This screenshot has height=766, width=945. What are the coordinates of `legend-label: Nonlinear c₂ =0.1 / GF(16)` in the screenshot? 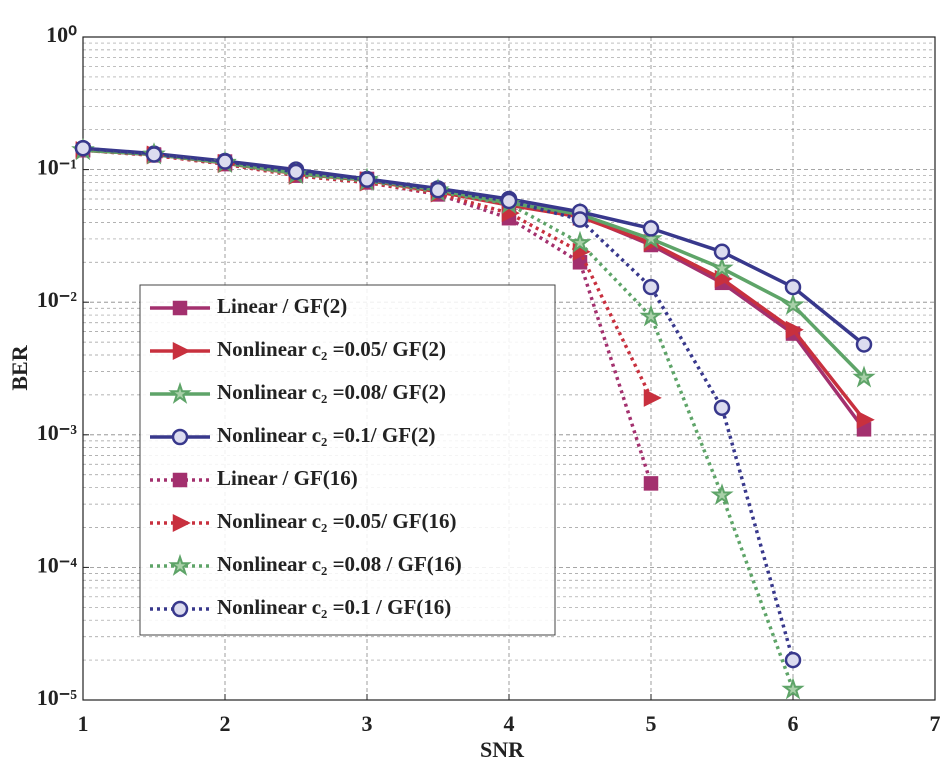 It's located at (334, 607).